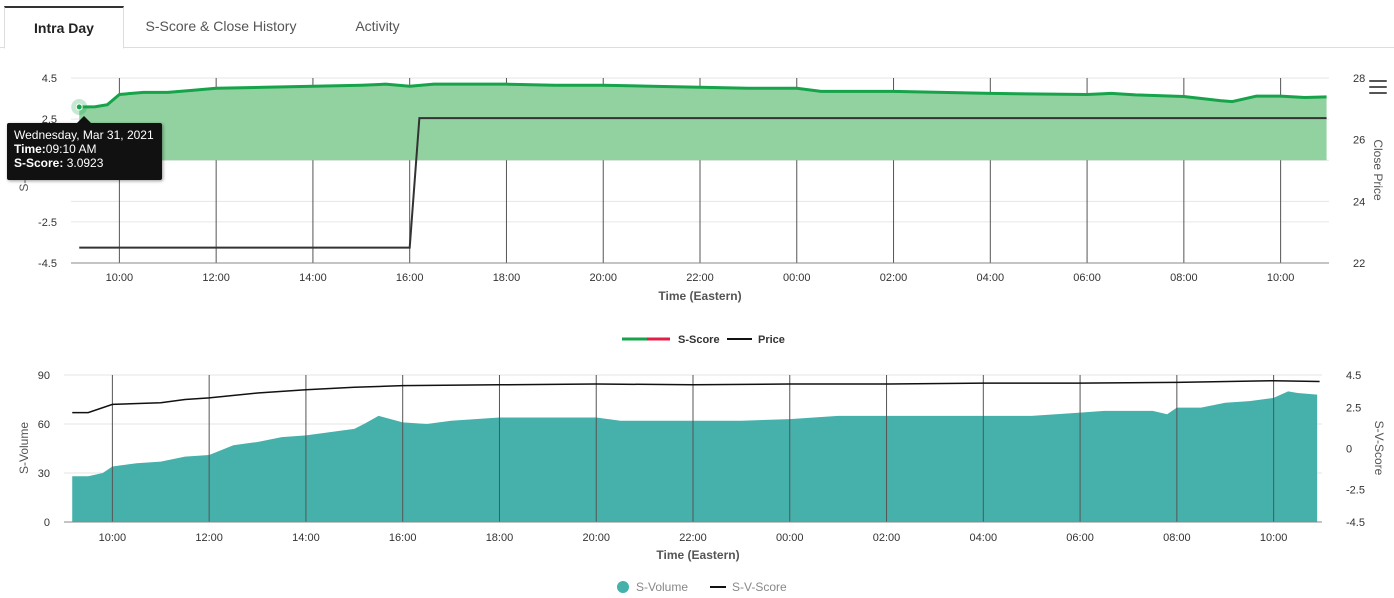 The image size is (1394, 598). What do you see at coordinates (991, 278) in the screenshot?
I see `chart1-x-tick: 04:00` at bounding box center [991, 278].